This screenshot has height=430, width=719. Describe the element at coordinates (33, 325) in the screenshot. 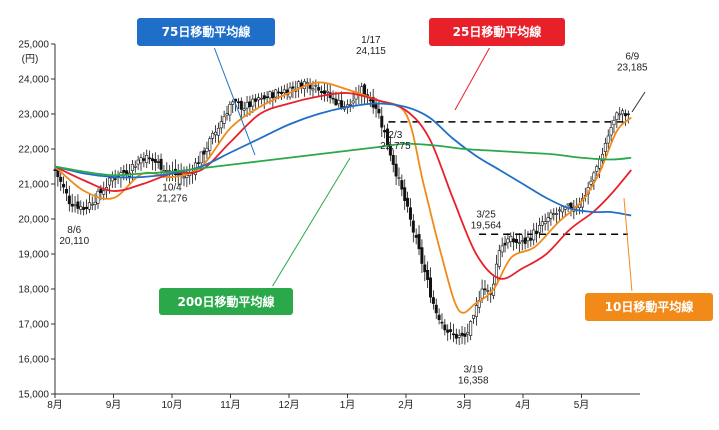

I see `y-tick-label: 17,000` at that location.